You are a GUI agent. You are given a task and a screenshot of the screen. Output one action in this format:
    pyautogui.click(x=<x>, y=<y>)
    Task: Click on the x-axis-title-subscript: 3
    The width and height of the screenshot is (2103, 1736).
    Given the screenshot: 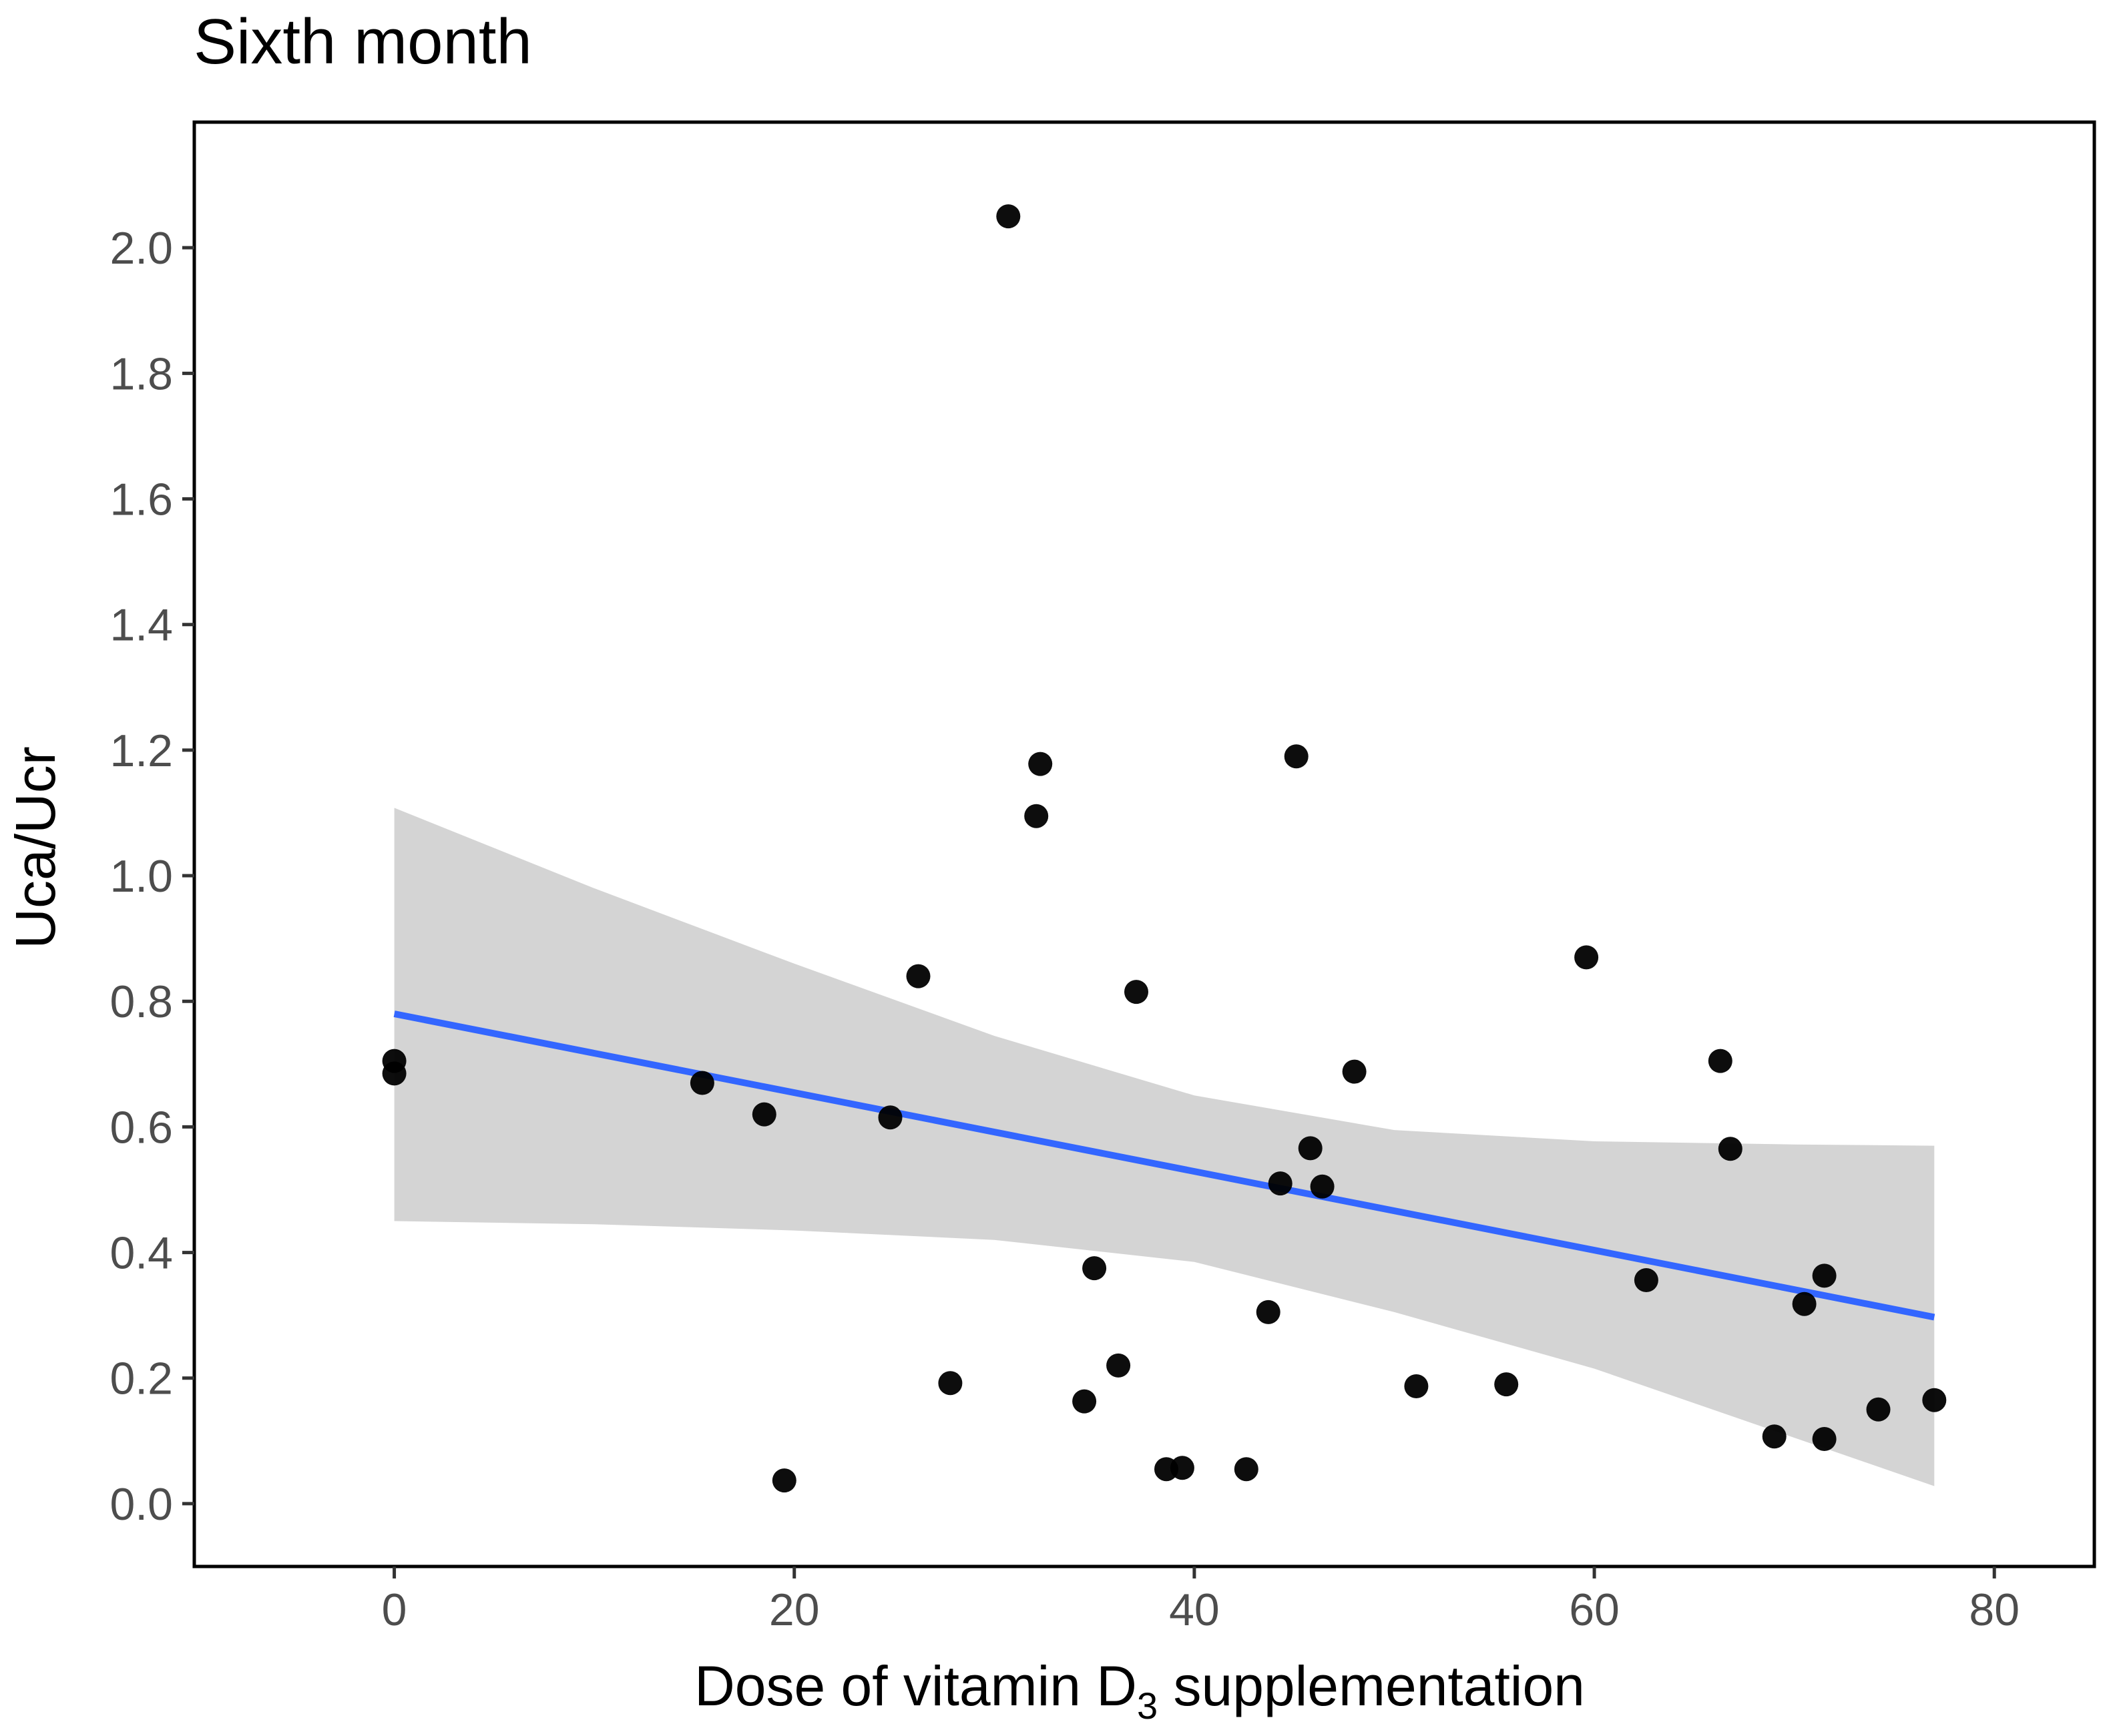 What is the action you would take?
    pyautogui.click(x=1147, y=1706)
    